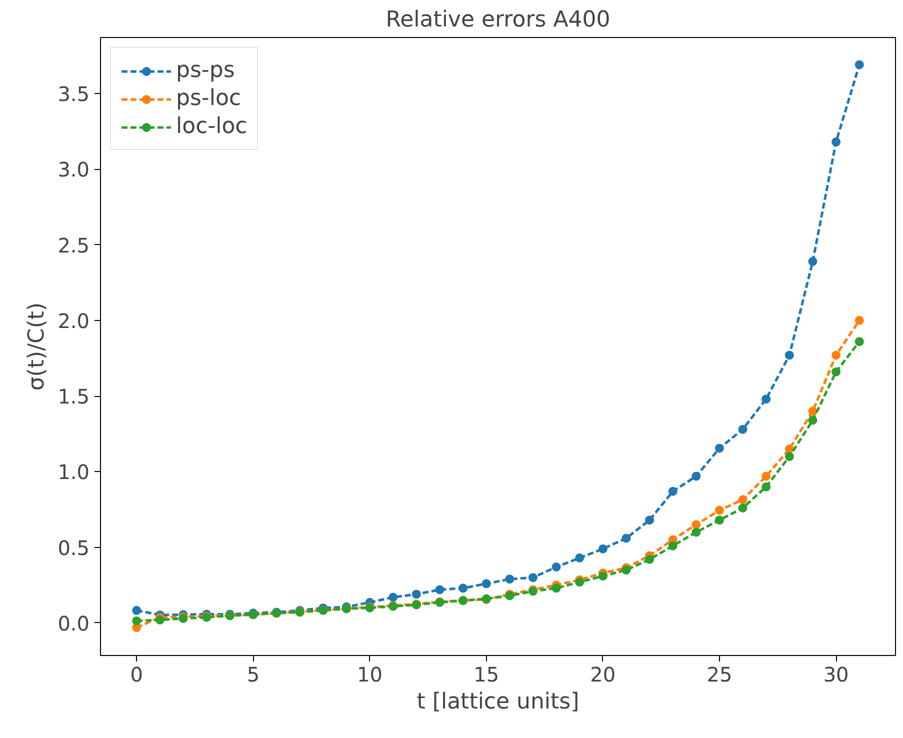 Image resolution: width=903 pixels, height=738 pixels. Describe the element at coordinates (205, 70) in the screenshot. I see `legend-label: ps-ps` at that location.